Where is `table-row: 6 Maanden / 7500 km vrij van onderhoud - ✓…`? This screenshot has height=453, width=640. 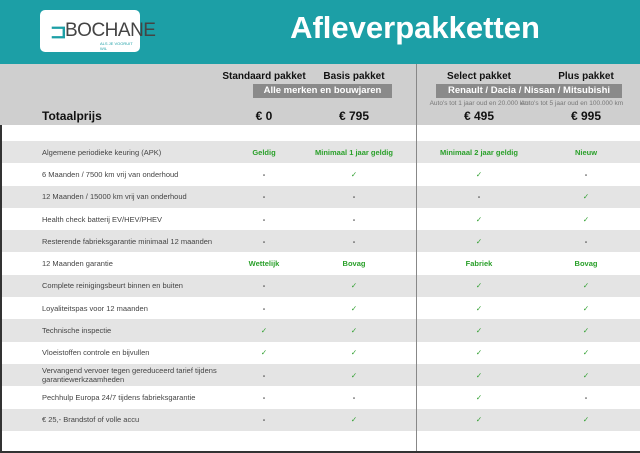 table-row: 6 Maanden / 7500 km vrij van onderhoud - ✓… is located at coordinates (320, 174).